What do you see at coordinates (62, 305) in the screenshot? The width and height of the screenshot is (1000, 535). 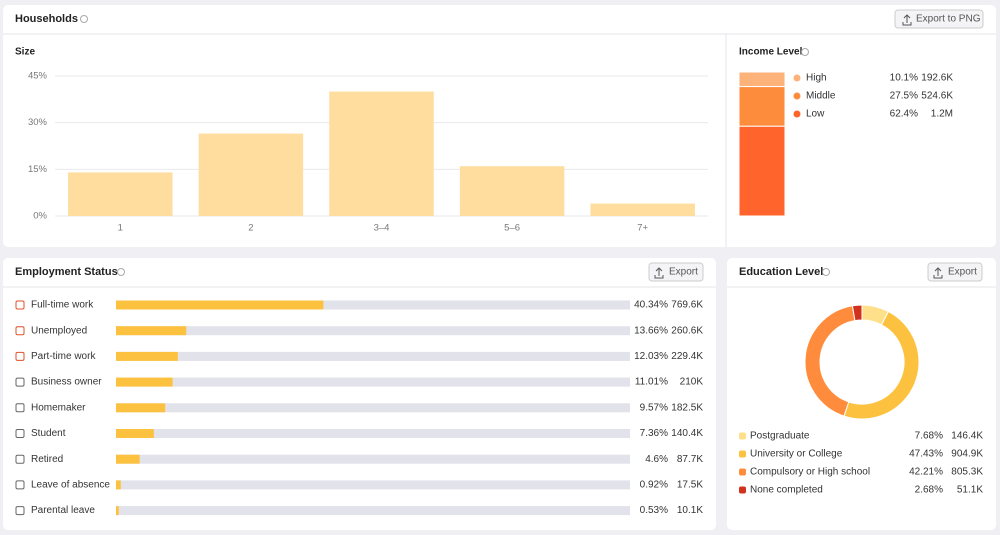 I see `category-label: Full-time work` at bounding box center [62, 305].